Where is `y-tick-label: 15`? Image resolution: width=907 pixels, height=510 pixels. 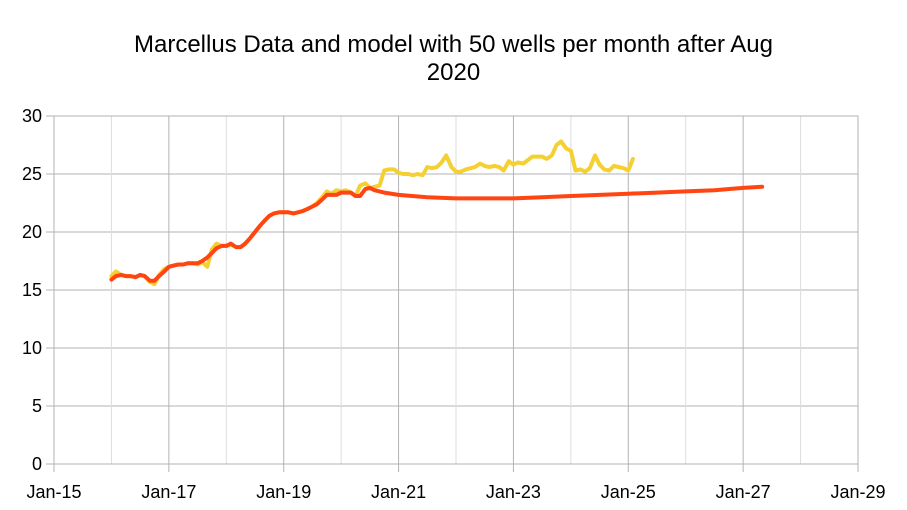
y-tick-label: 15 is located at coordinates (32, 290).